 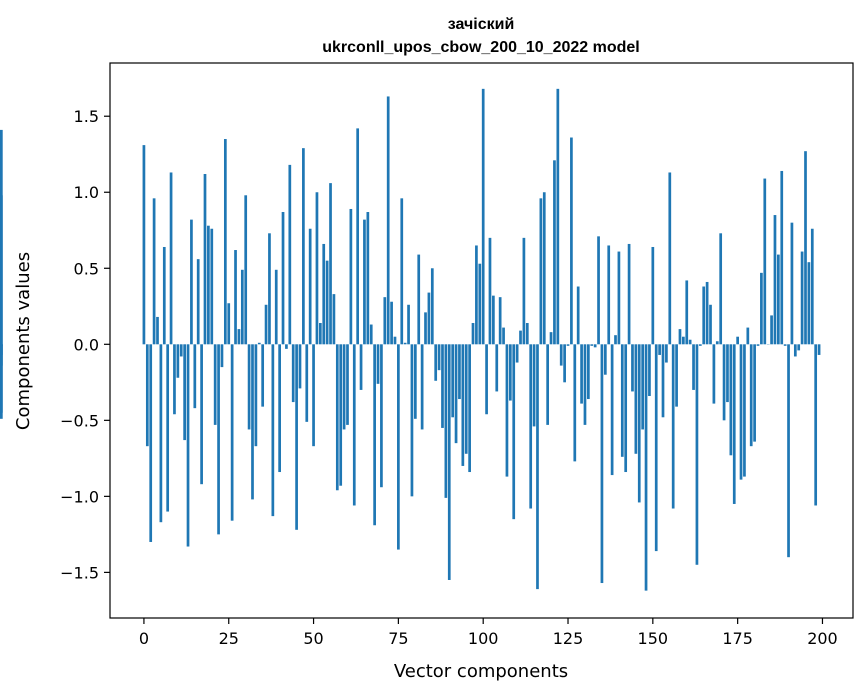 What do you see at coordinates (480, 47) in the screenshot?
I see `chart-subtitle: ukrconll_upos_cbow_200_10_2022 model` at bounding box center [480, 47].